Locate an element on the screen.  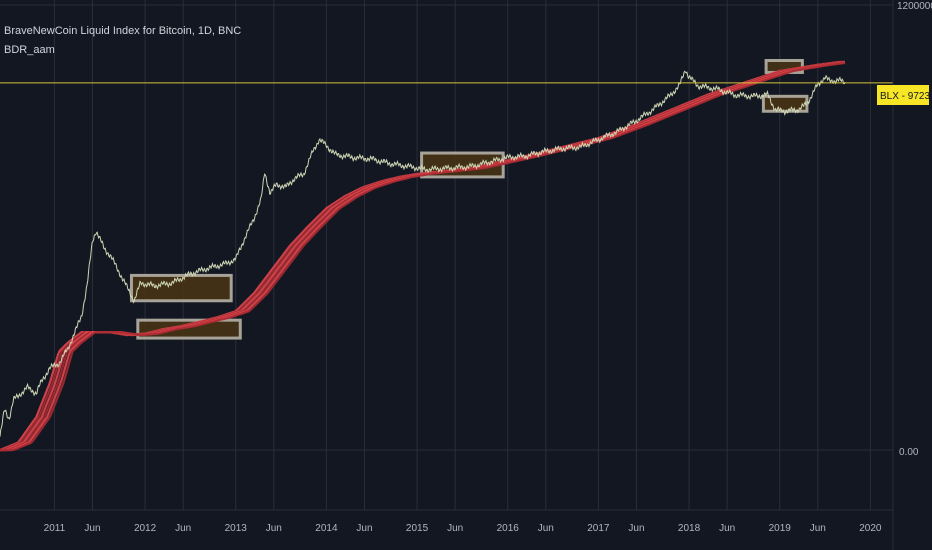
last-price-tag: BLX - 9723.44 is located at coordinates (904, 95).